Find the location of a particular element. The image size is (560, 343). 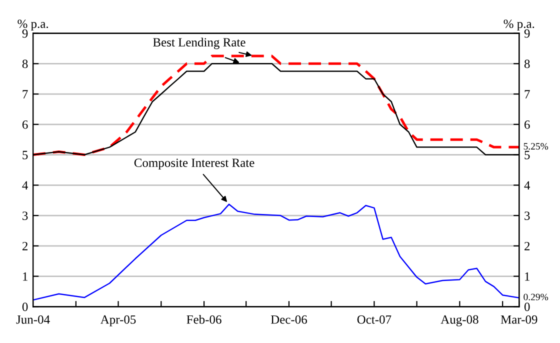

y2-tick-label: 8 is located at coordinates (527, 64).